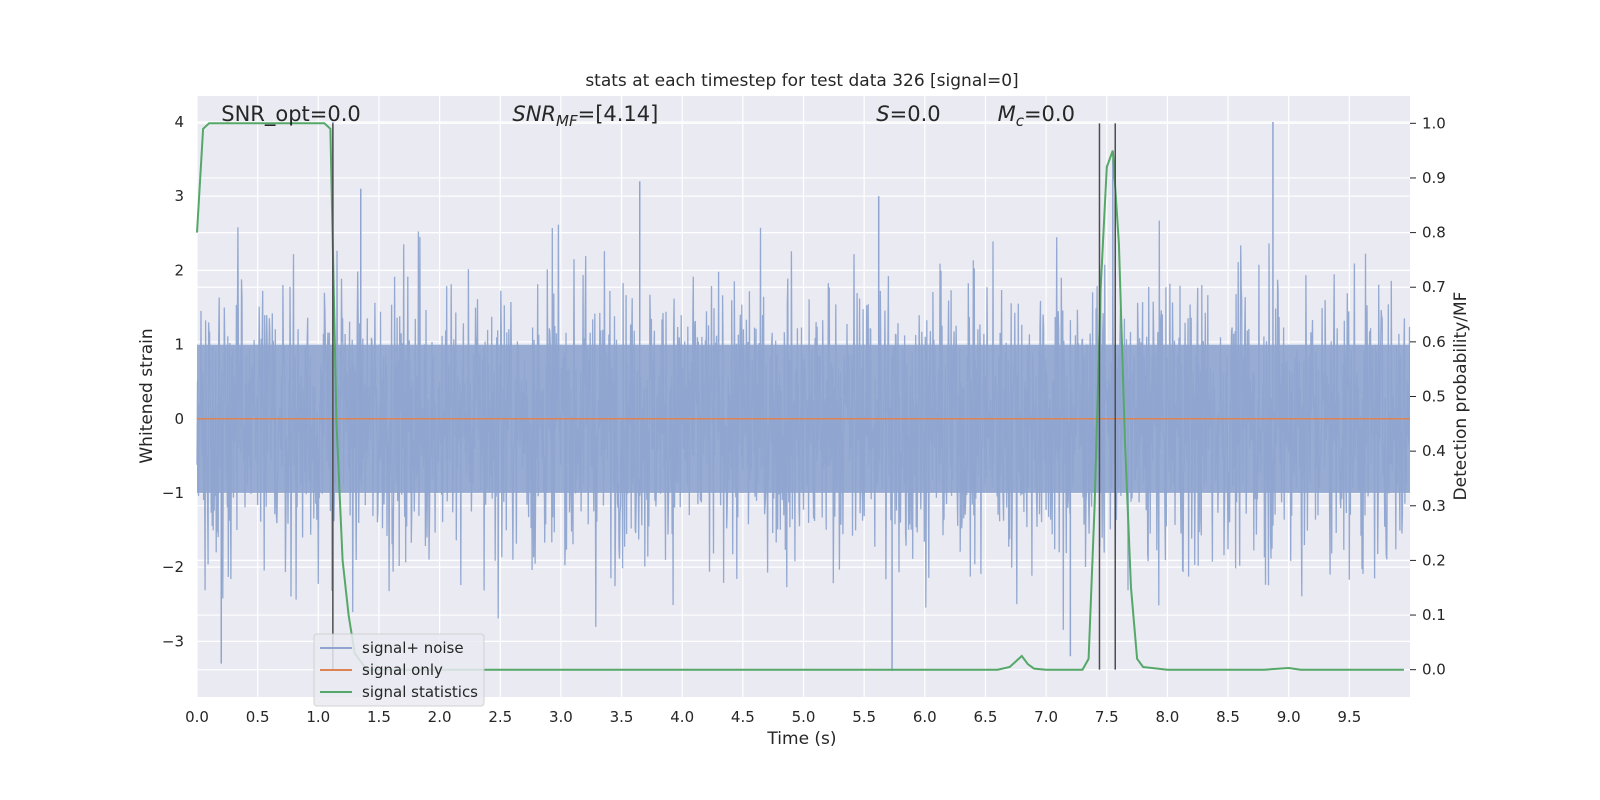  Describe the element at coordinates (500, 717) in the screenshot. I see `x-tick-label: 2.5` at that location.